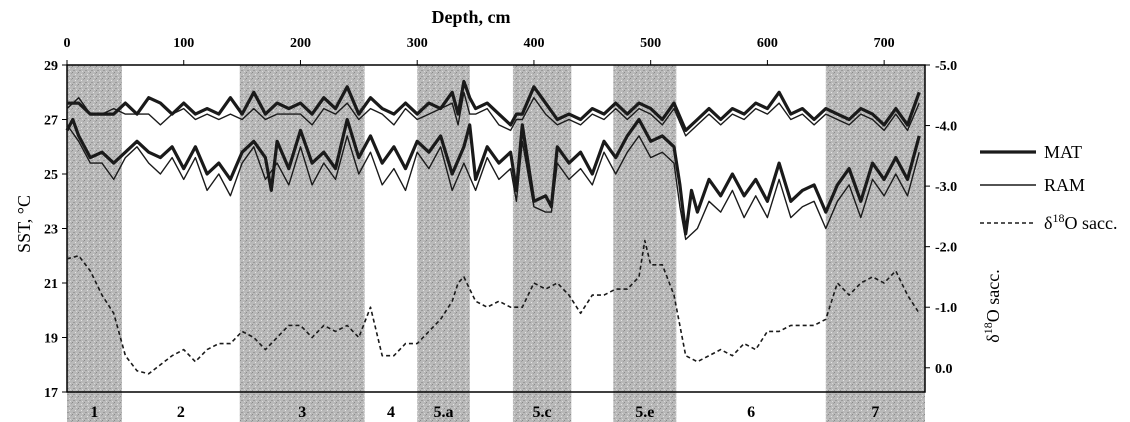  What do you see at coordinates (1063, 152) in the screenshot?
I see `legend-label: MAT` at bounding box center [1063, 152].